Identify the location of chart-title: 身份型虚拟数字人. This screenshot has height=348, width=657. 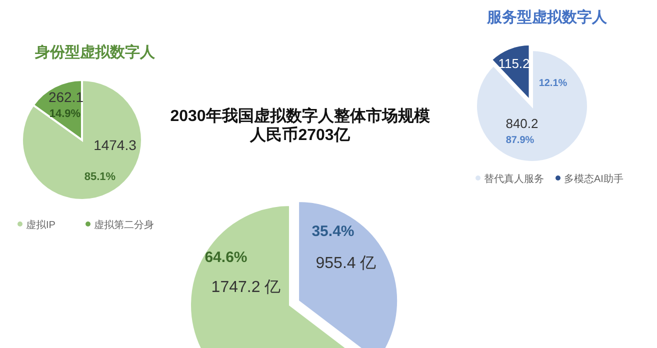
(95, 52).